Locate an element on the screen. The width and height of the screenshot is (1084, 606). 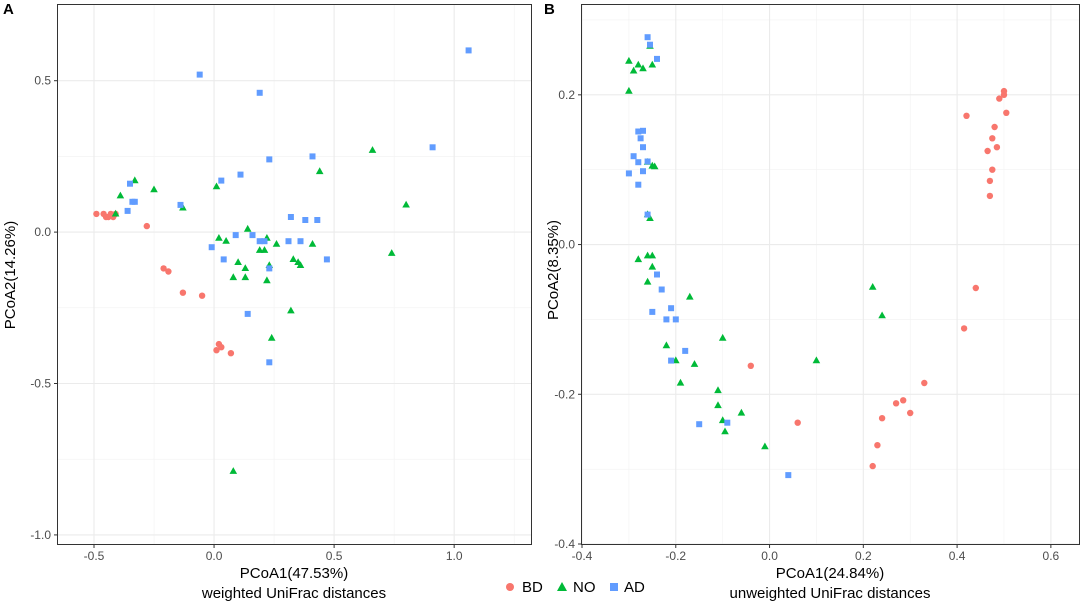
panel-b-y-title: PCoA2(8.35%) is located at coordinates (553, 270).